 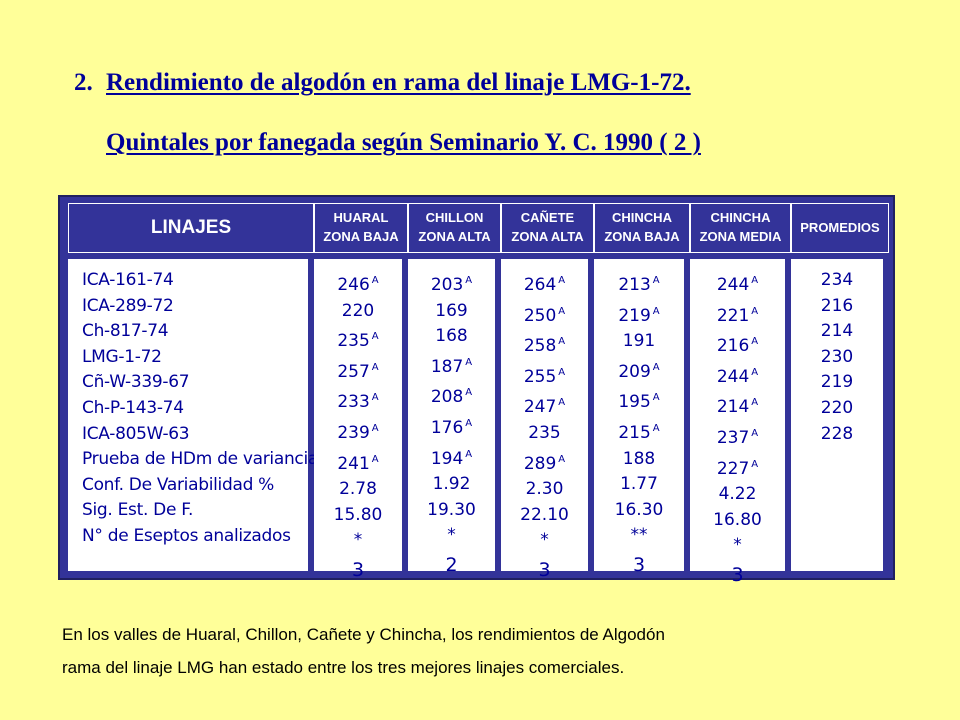 What do you see at coordinates (128, 305) in the screenshot?
I see `row-label: ICA-289-72` at bounding box center [128, 305].